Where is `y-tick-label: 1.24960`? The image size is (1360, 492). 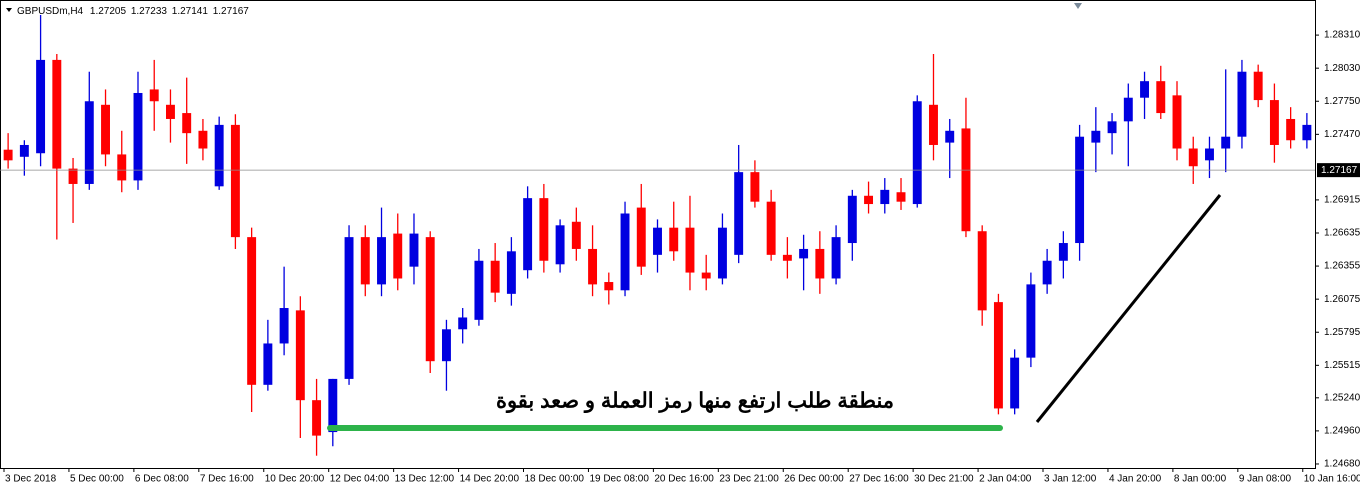
y-tick-label: 1.24960 is located at coordinates (1342, 431).